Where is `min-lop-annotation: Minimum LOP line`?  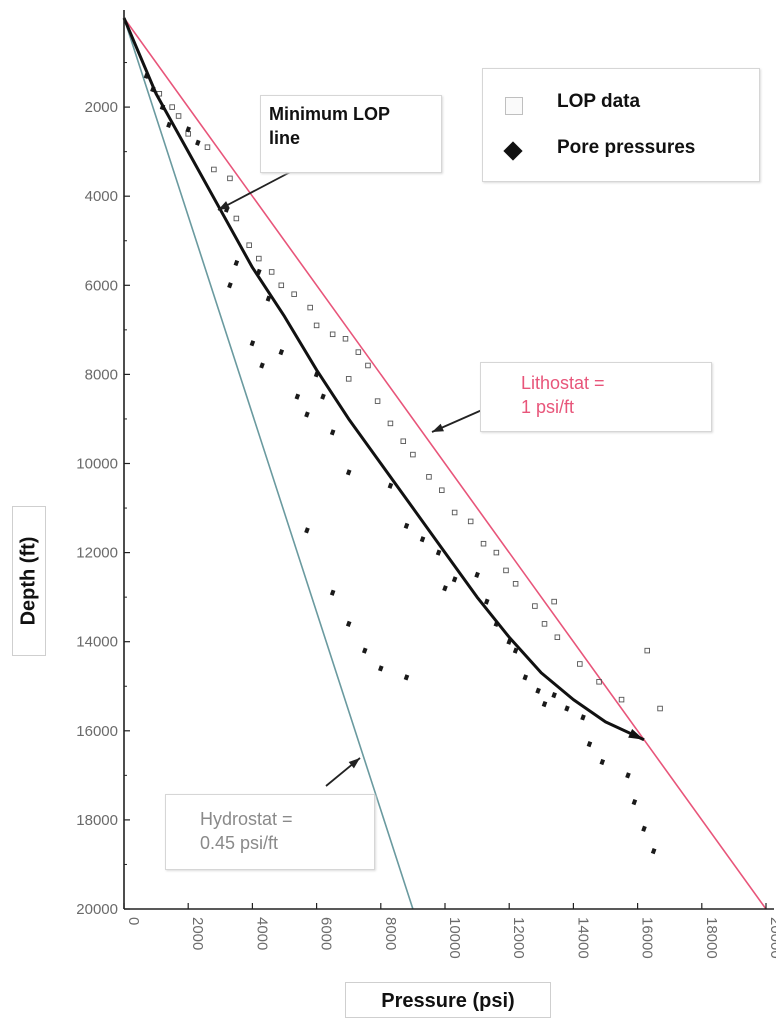 min-lop-annotation: Minimum LOP line is located at coordinates (351, 134).